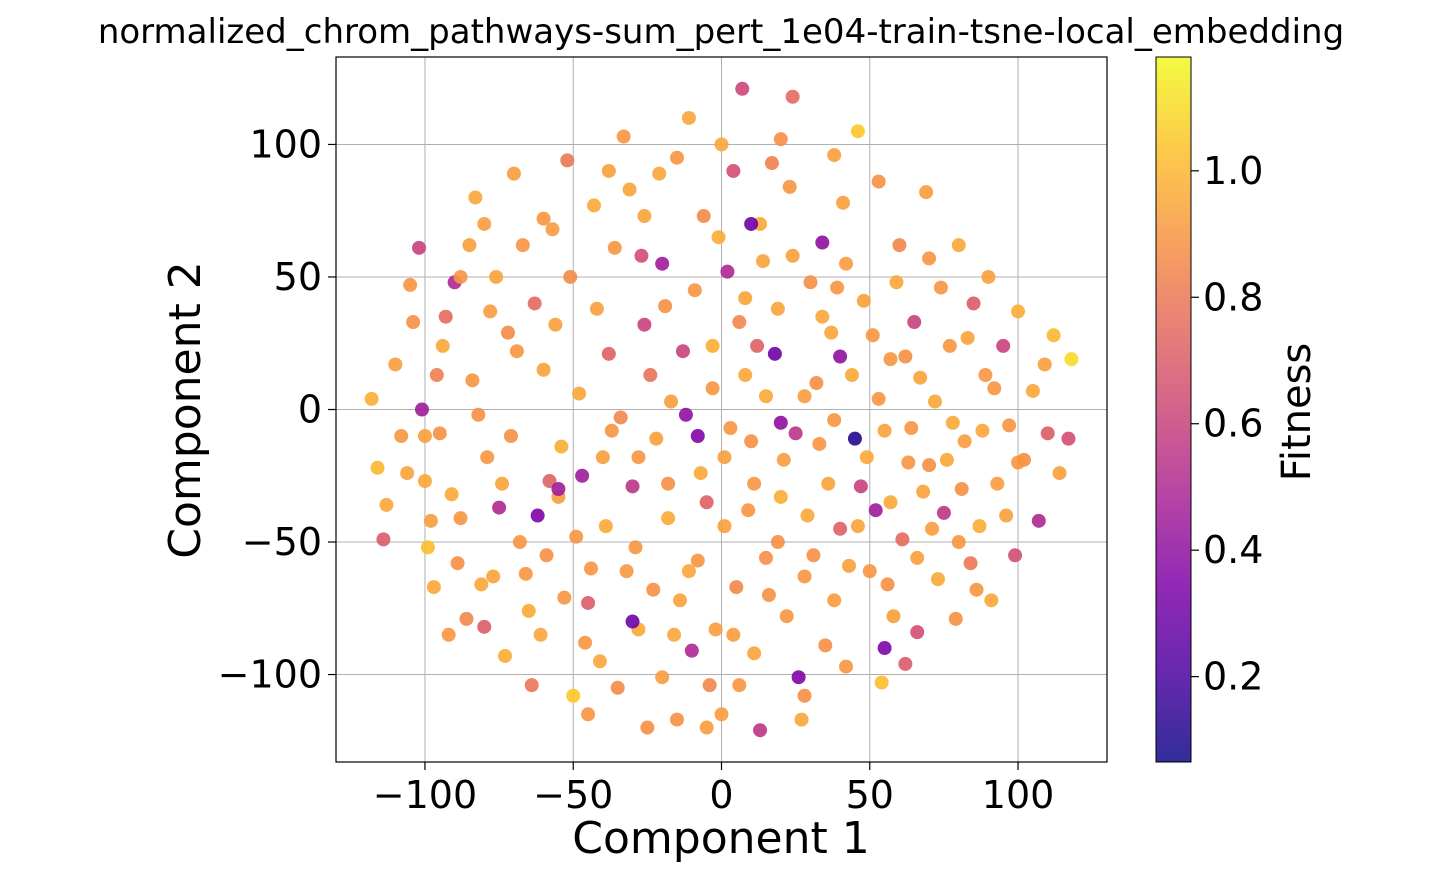  Describe the element at coordinates (282, 542) in the screenshot. I see `y-tick-label: −50` at that location.